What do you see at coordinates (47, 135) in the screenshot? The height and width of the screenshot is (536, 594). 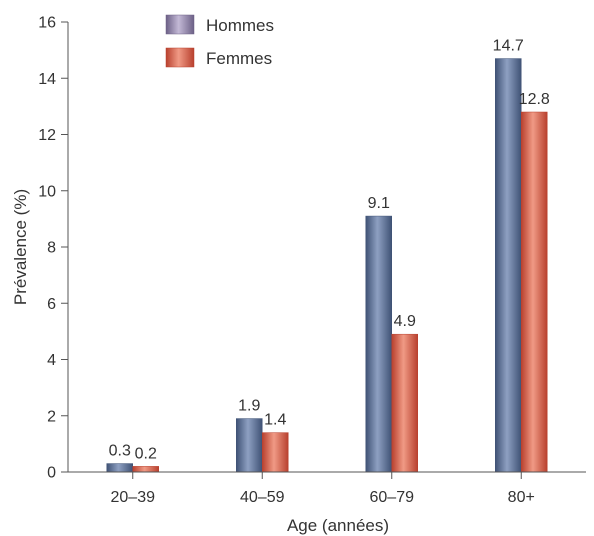 I see `y-tick-label: 12` at bounding box center [47, 135].